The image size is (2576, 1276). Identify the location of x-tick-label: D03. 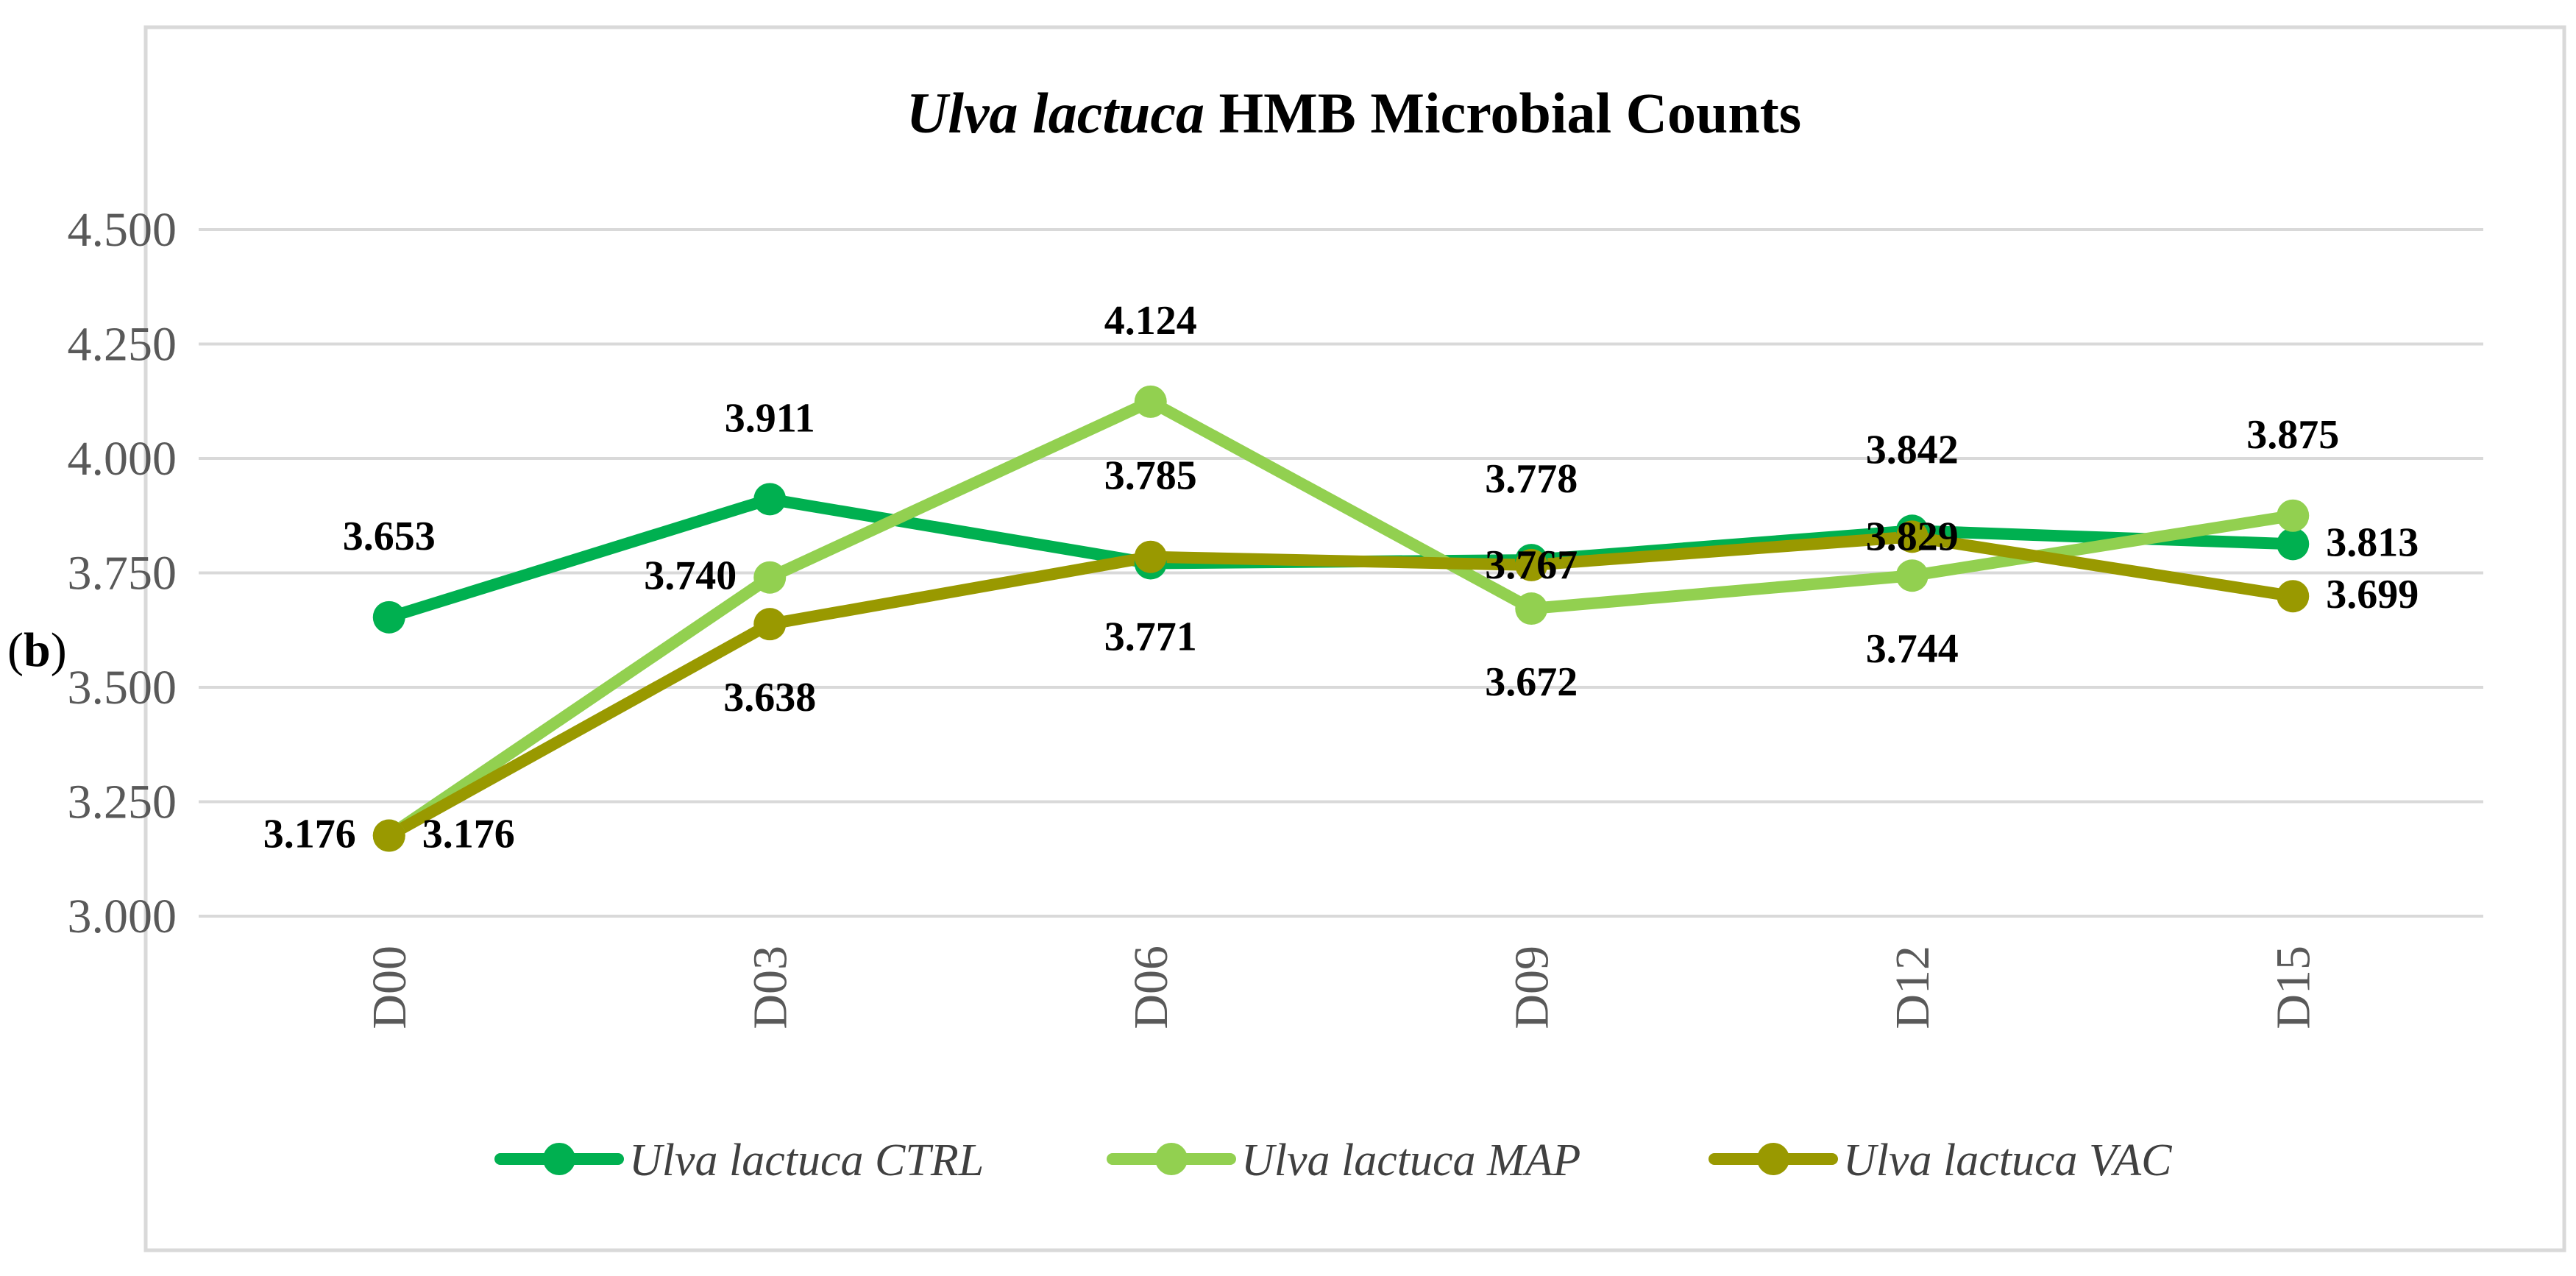
(770, 987).